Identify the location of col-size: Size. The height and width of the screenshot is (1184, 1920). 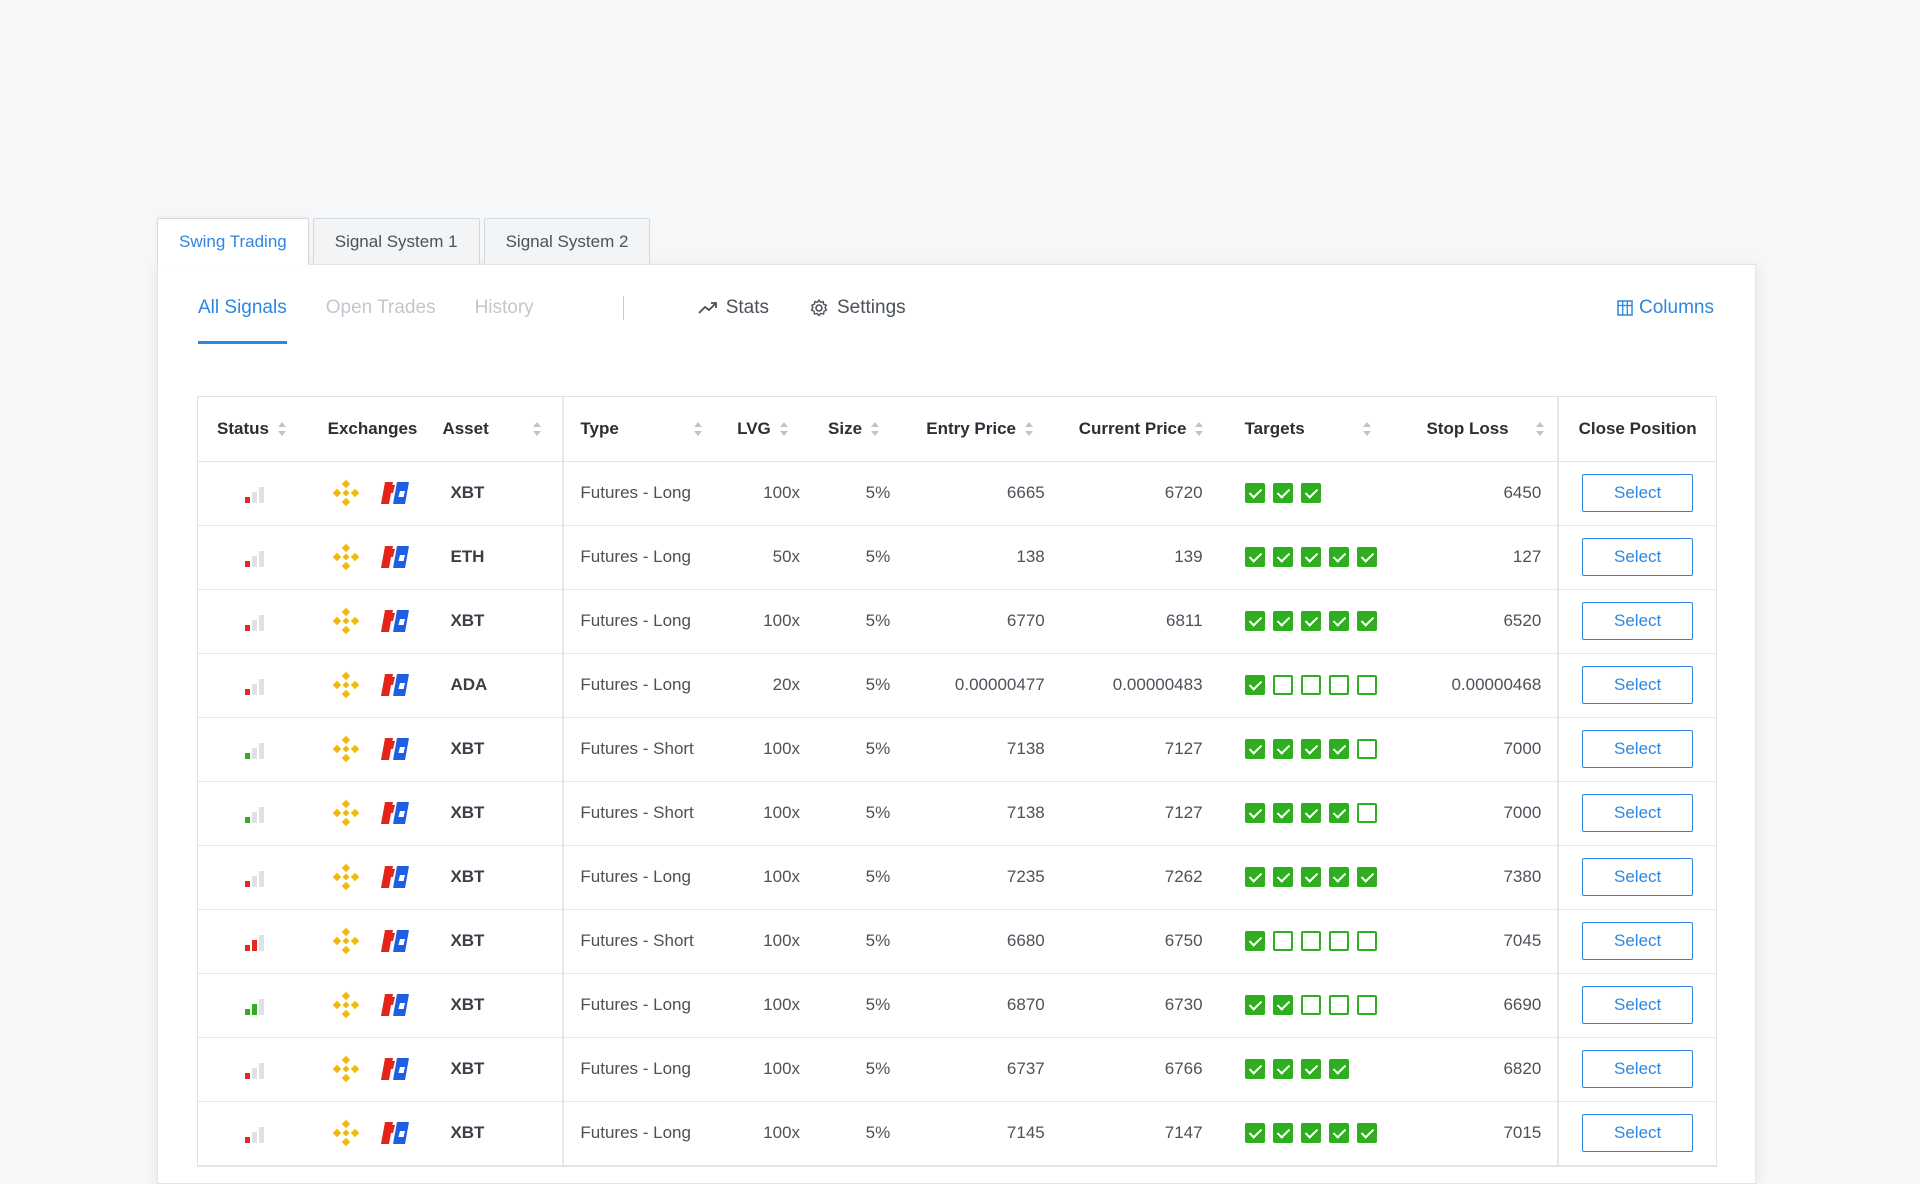
(856, 429).